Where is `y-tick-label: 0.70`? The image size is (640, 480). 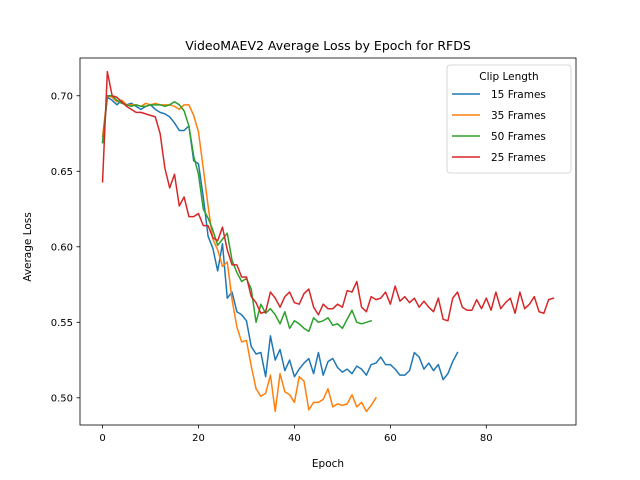
y-tick-label: 0.70 is located at coordinates (62, 96).